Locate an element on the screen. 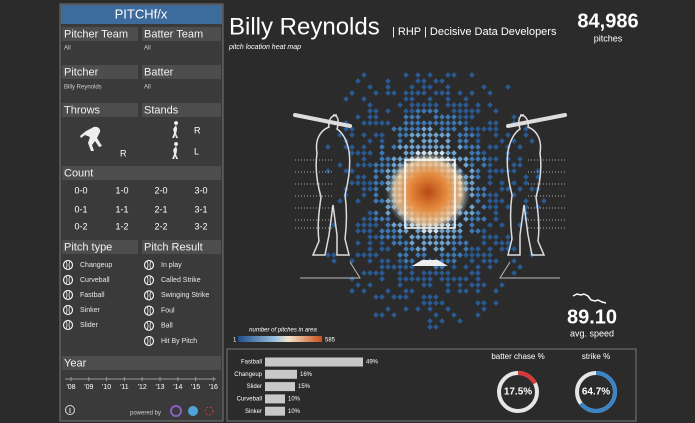  count-option: 2-2 is located at coordinates (160, 226).